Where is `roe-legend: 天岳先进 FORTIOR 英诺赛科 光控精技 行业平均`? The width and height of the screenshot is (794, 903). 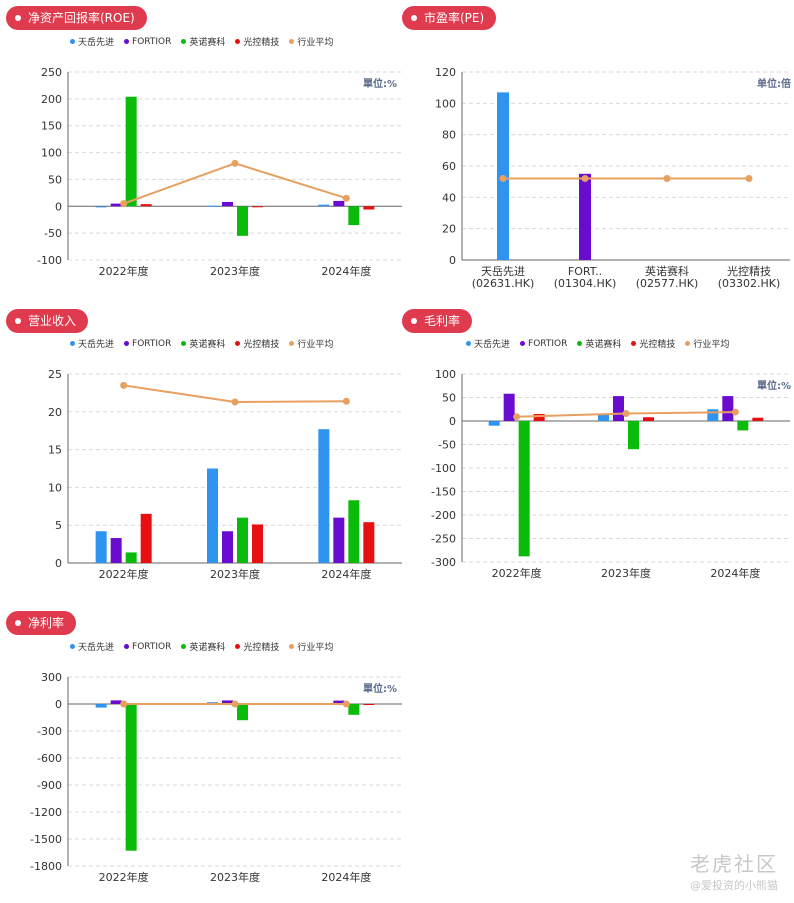
roe-legend: 天岳先进 FORTIOR 英诺赛科 光控精技 行业平均 is located at coordinates (201, 41).